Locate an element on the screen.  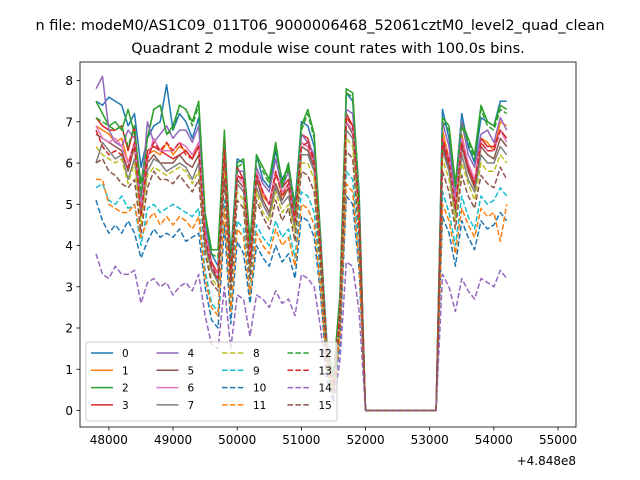
y-tick-label: 5 is located at coordinates (69, 205).